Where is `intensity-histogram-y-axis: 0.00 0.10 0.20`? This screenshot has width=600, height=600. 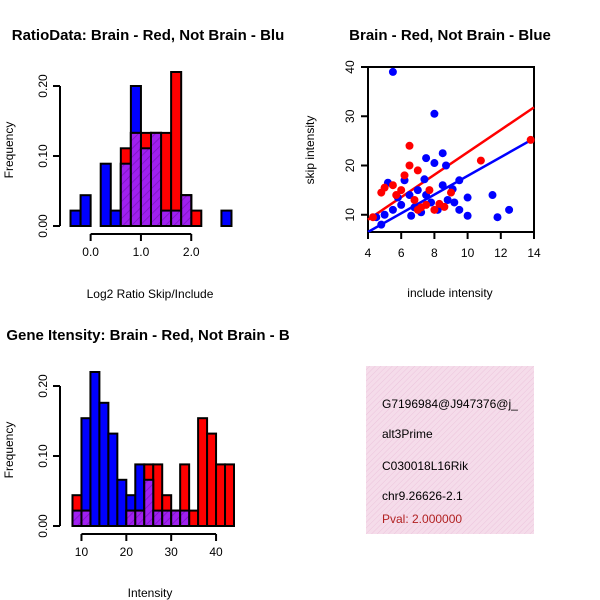
intensity-histogram-y-axis: 0.00 0.10 0.20 is located at coordinates (48, 456).